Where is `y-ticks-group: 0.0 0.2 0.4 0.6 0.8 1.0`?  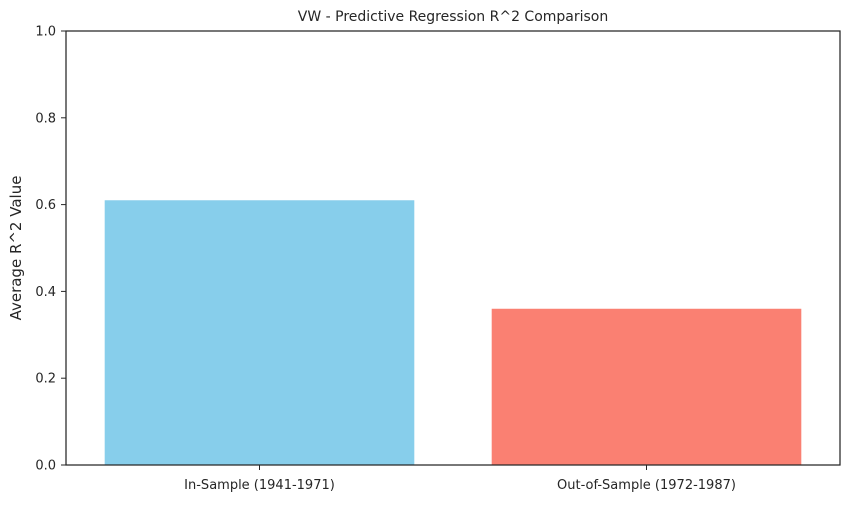 y-ticks-group: 0.0 0.2 0.4 0.6 0.8 1.0 is located at coordinates (50, 249).